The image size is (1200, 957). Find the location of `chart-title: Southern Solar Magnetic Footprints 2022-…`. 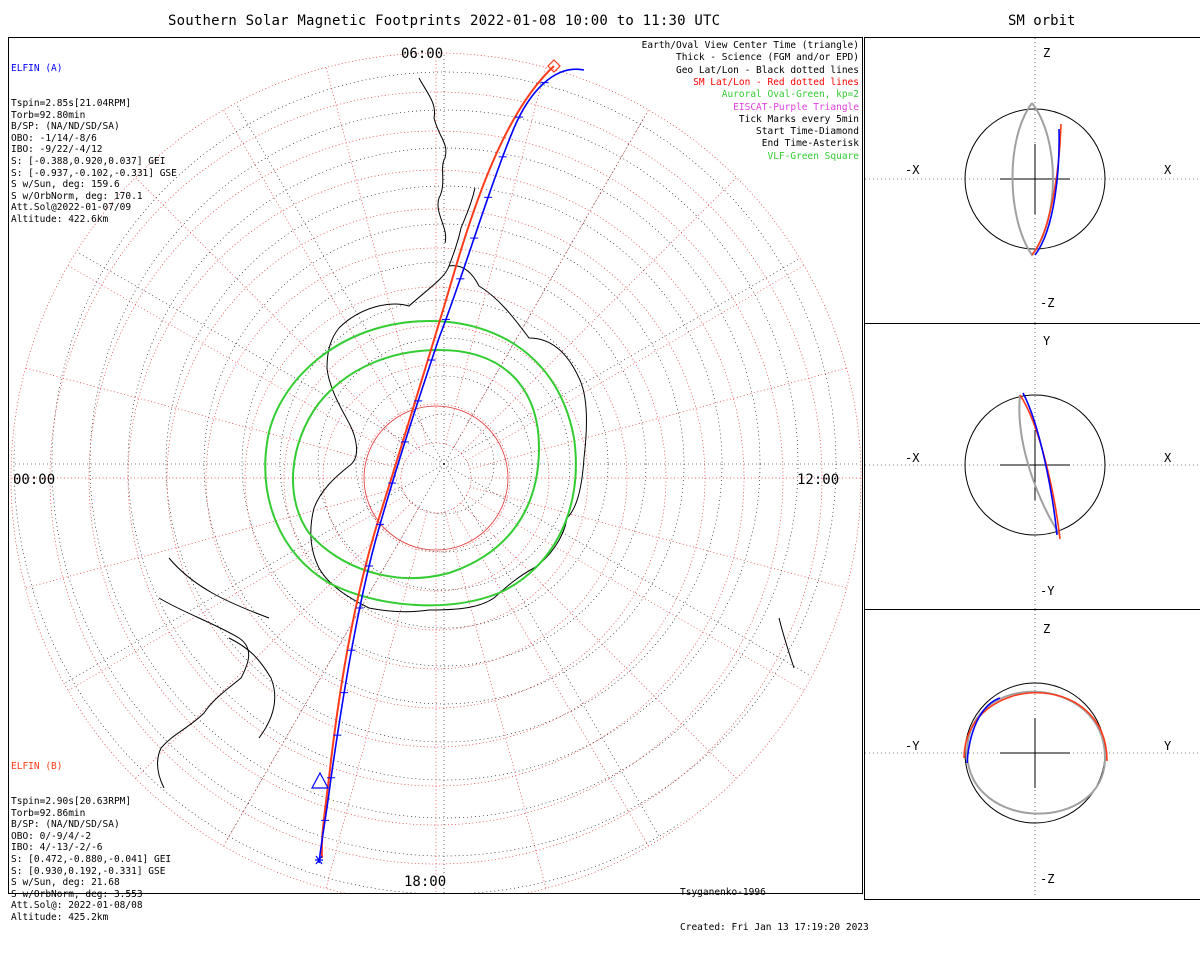

chart-title: Southern Solar Magnetic Footprints 2022-… is located at coordinates (444, 21).